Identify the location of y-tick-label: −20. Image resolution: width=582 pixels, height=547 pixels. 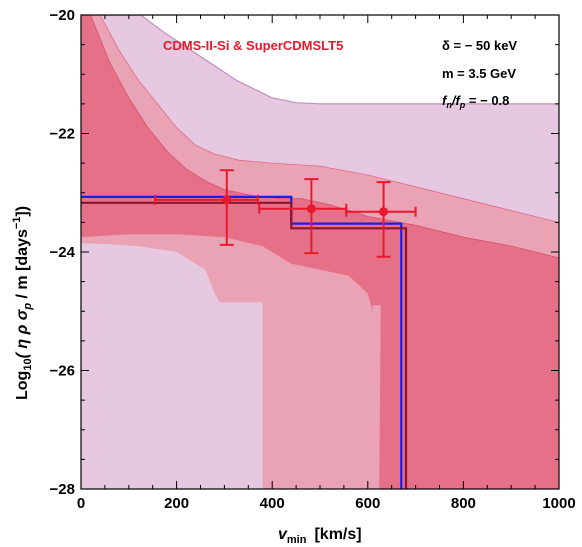
(62, 15).